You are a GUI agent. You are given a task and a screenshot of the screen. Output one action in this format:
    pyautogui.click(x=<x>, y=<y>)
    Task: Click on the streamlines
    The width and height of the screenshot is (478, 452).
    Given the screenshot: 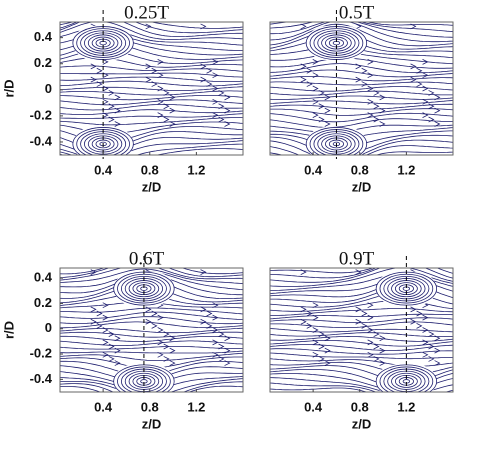 What is the action you would take?
    pyautogui.click(x=361, y=88)
    